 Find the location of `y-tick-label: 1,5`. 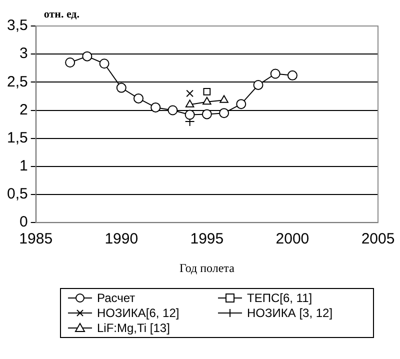

y-tick-label: 1,5 is located at coordinates (17, 137).